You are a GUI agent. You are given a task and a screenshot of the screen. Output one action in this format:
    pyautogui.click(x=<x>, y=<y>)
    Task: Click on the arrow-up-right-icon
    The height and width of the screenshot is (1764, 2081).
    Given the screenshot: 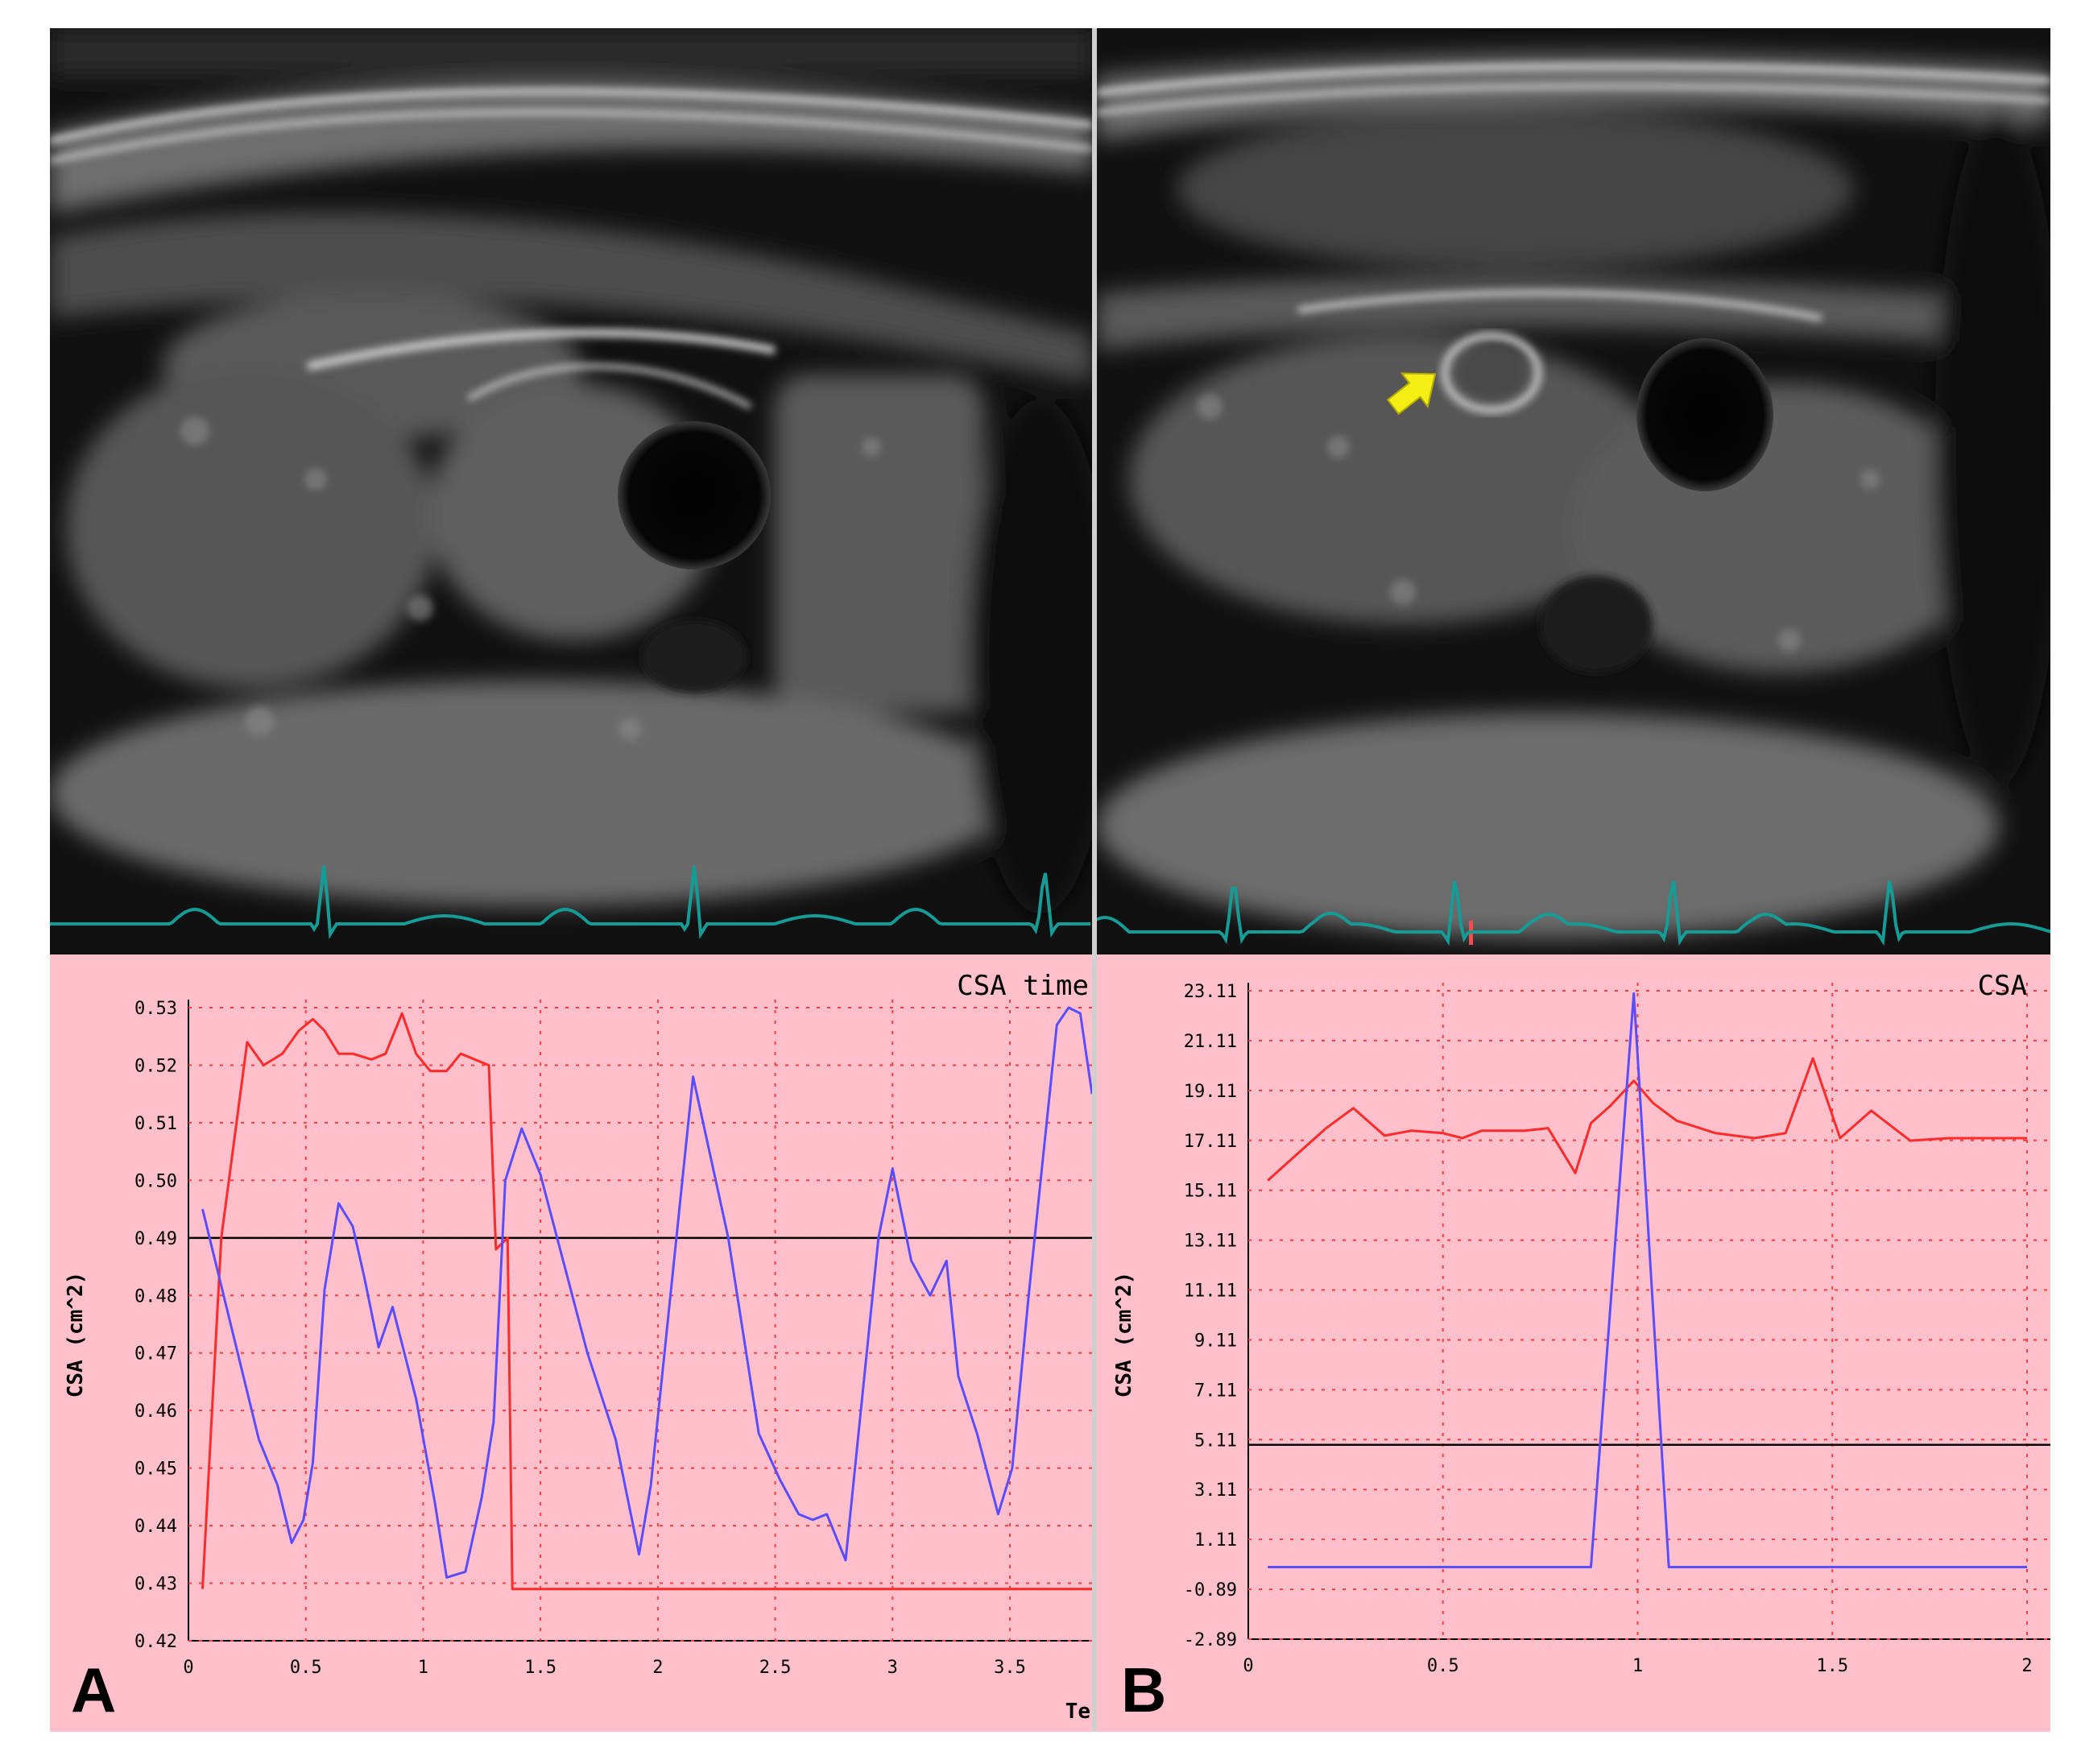 What is the action you would take?
    pyautogui.click(x=1411, y=394)
    